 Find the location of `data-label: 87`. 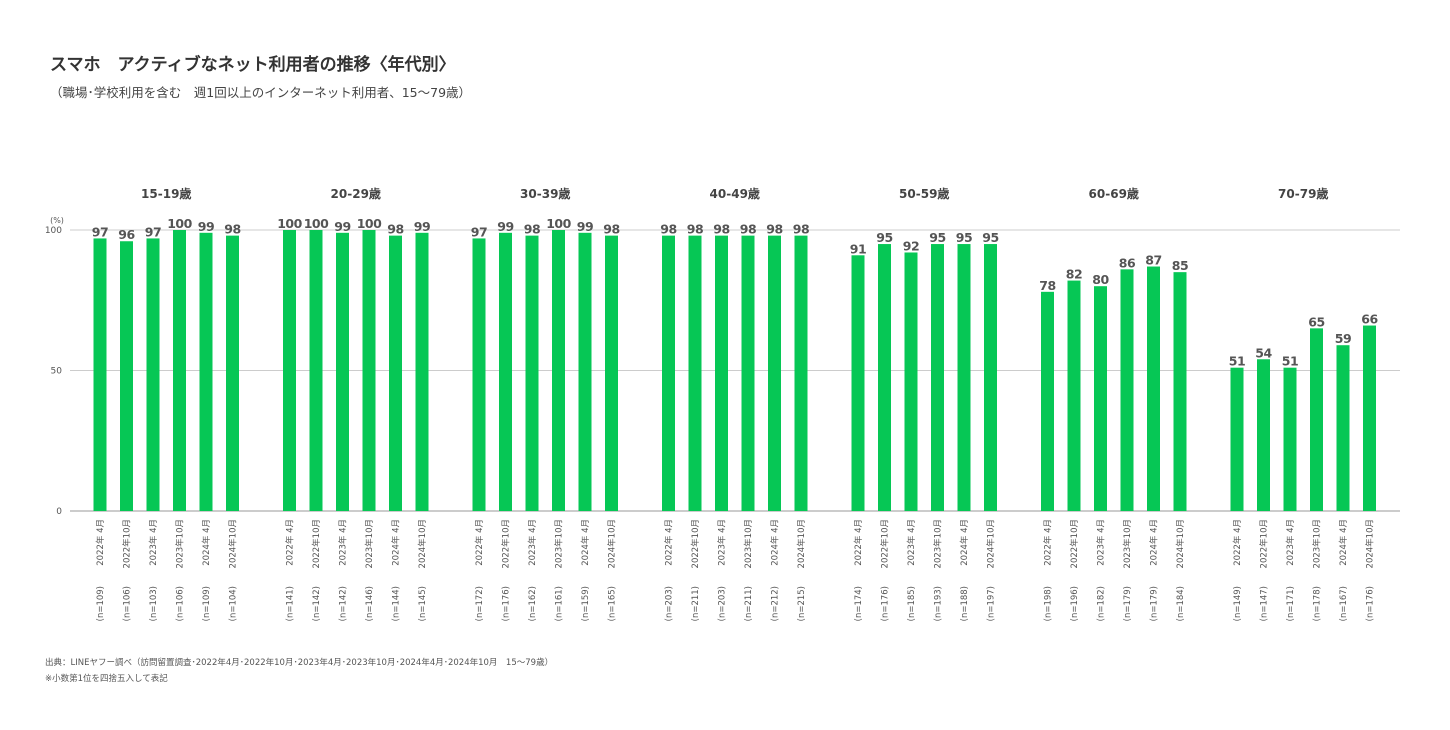

data-label: 87 is located at coordinates (1153, 260).